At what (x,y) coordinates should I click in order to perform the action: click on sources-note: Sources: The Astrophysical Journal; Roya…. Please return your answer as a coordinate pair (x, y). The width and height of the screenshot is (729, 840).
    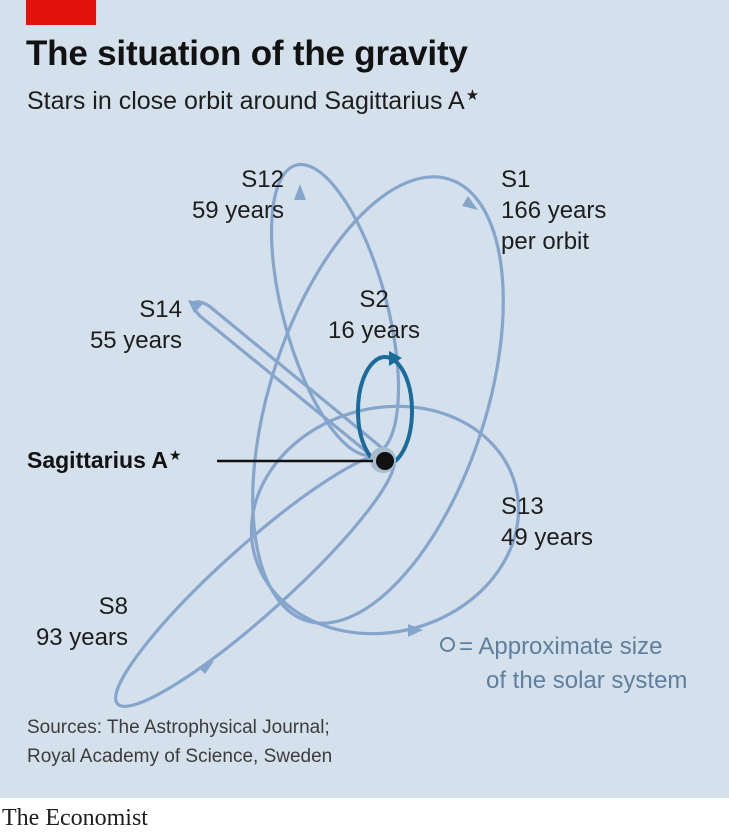
    Looking at the image, I should click on (179, 742).